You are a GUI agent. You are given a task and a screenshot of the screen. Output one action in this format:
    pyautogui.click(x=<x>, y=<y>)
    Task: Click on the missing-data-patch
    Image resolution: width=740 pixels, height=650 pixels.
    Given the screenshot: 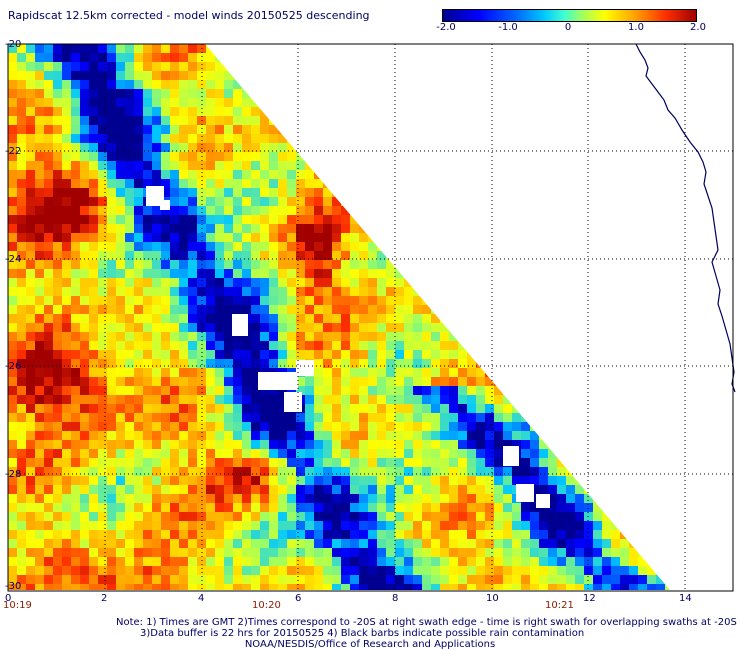 What is the action you would take?
    pyautogui.click(x=155, y=196)
    